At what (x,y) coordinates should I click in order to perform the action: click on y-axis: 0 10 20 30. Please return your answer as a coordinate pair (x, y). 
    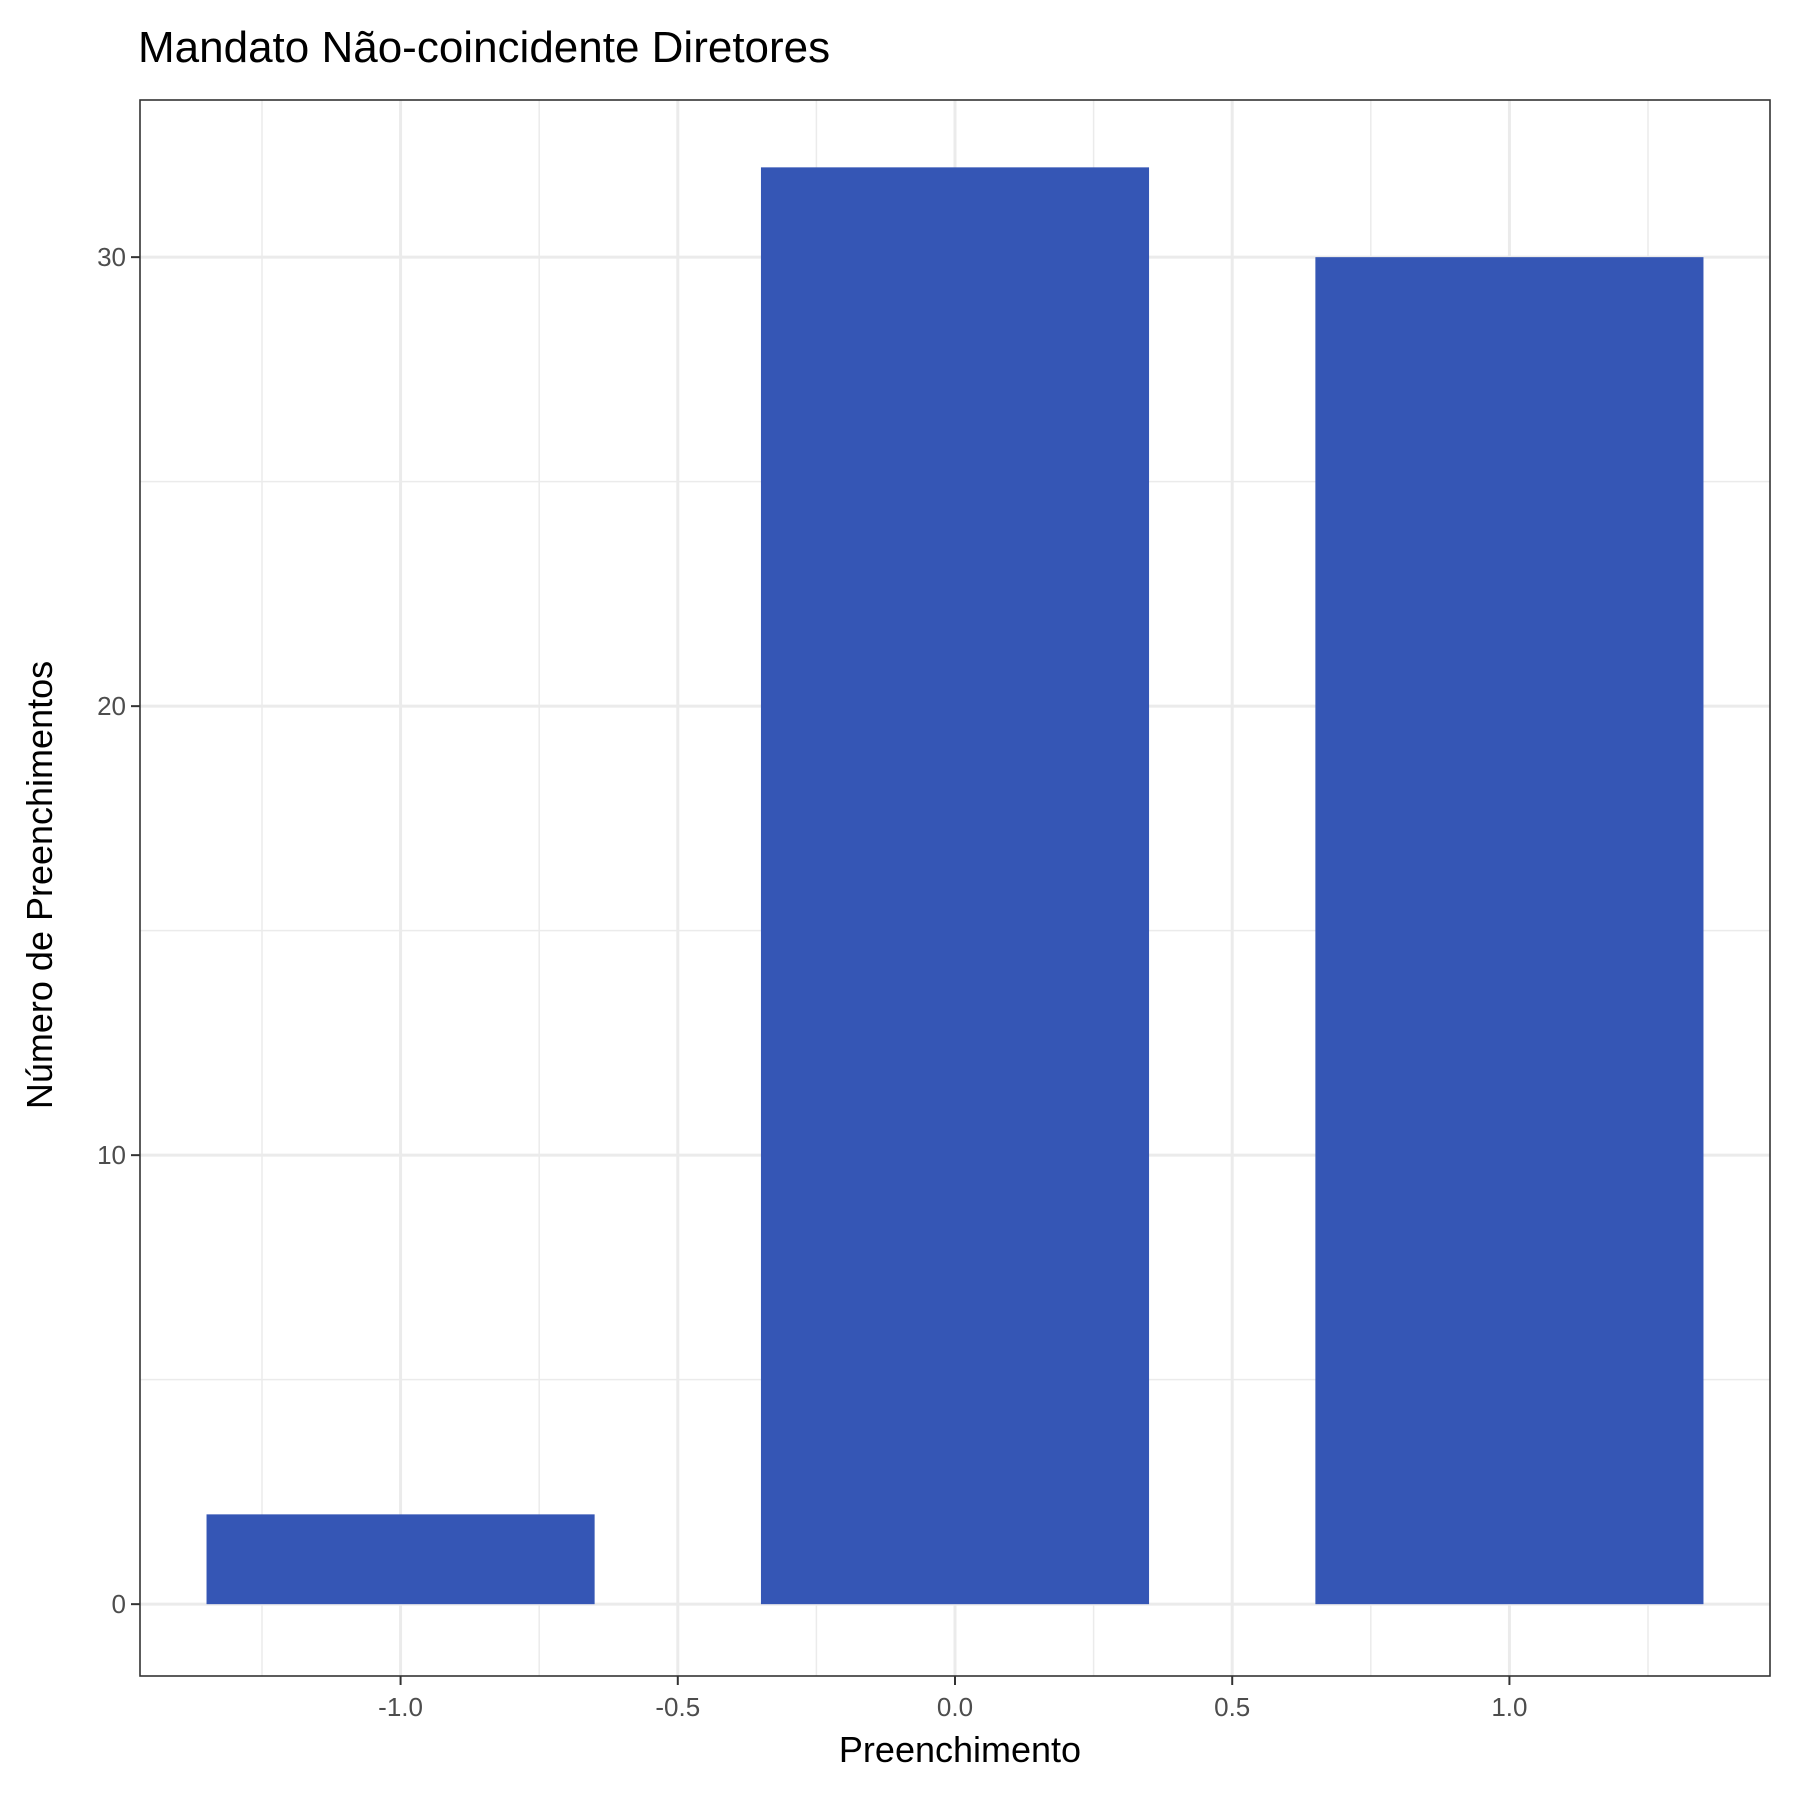
    Looking at the image, I should click on (118, 930).